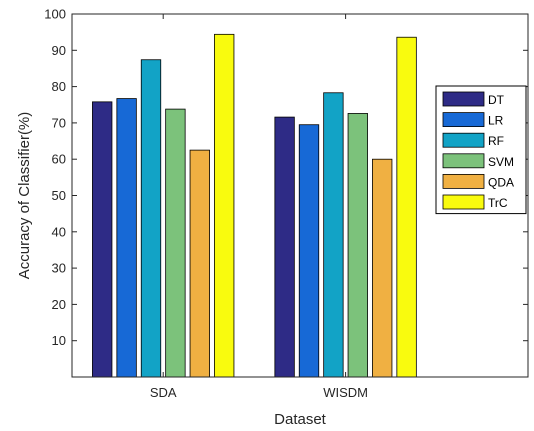  Describe the element at coordinates (59, 122) in the screenshot. I see `y-tick-label: 70` at that location.